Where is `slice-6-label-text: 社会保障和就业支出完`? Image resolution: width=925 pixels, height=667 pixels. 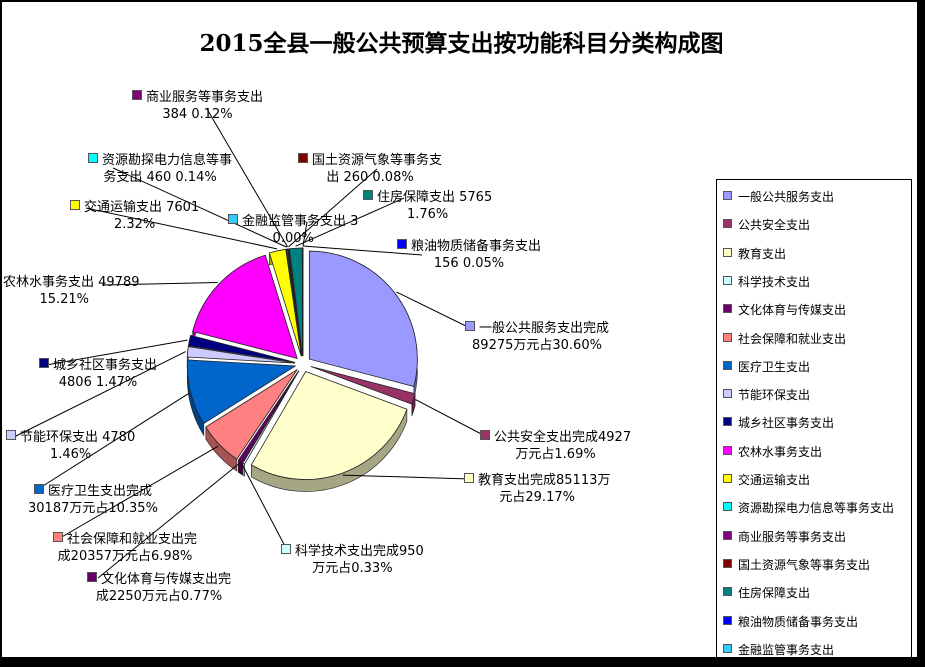
slice-6-label-text: 社会保障和就业支出完 is located at coordinates (132, 539).